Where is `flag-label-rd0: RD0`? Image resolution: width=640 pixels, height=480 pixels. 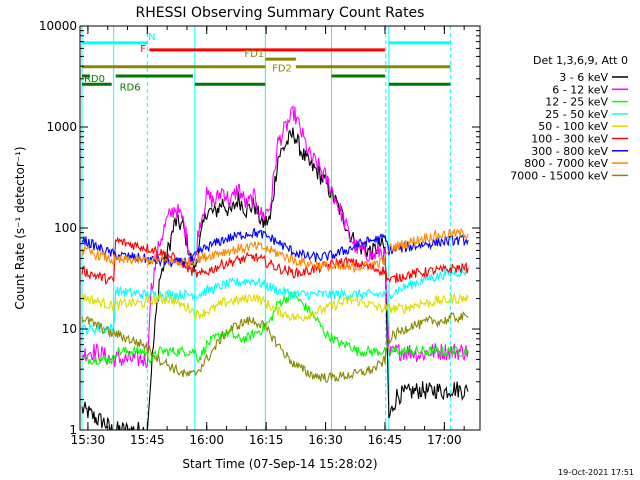 flag-label-rd0: RD0 is located at coordinates (94, 79).